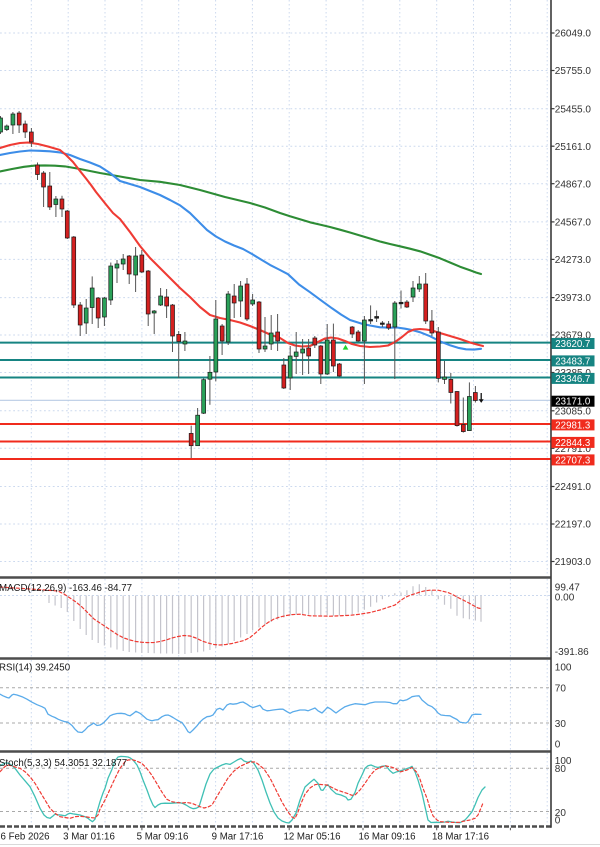 The width and height of the screenshot is (600, 847). What do you see at coordinates (573, 411) in the screenshot?
I see `svg-text: 23085.0` at bounding box center [573, 411].